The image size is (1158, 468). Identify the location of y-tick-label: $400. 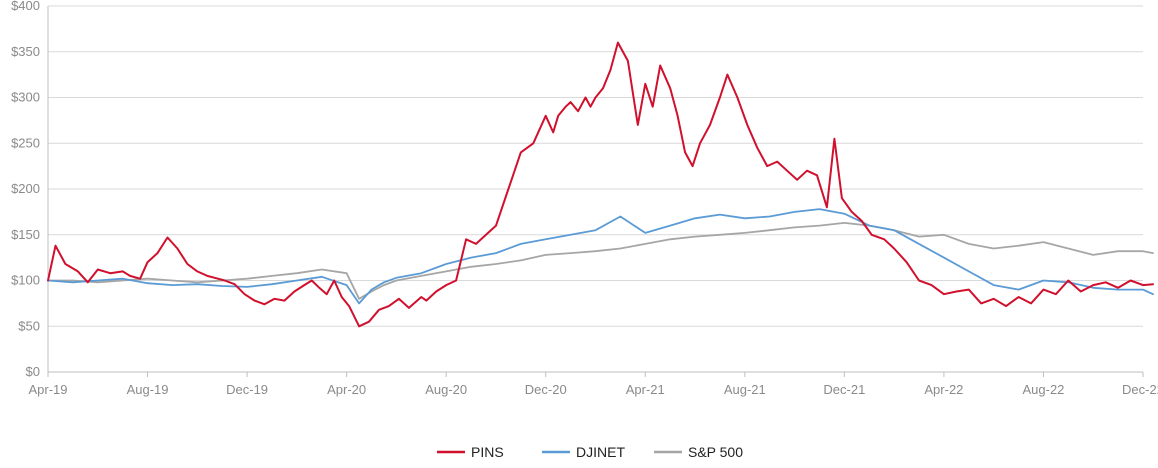
(25, 6).